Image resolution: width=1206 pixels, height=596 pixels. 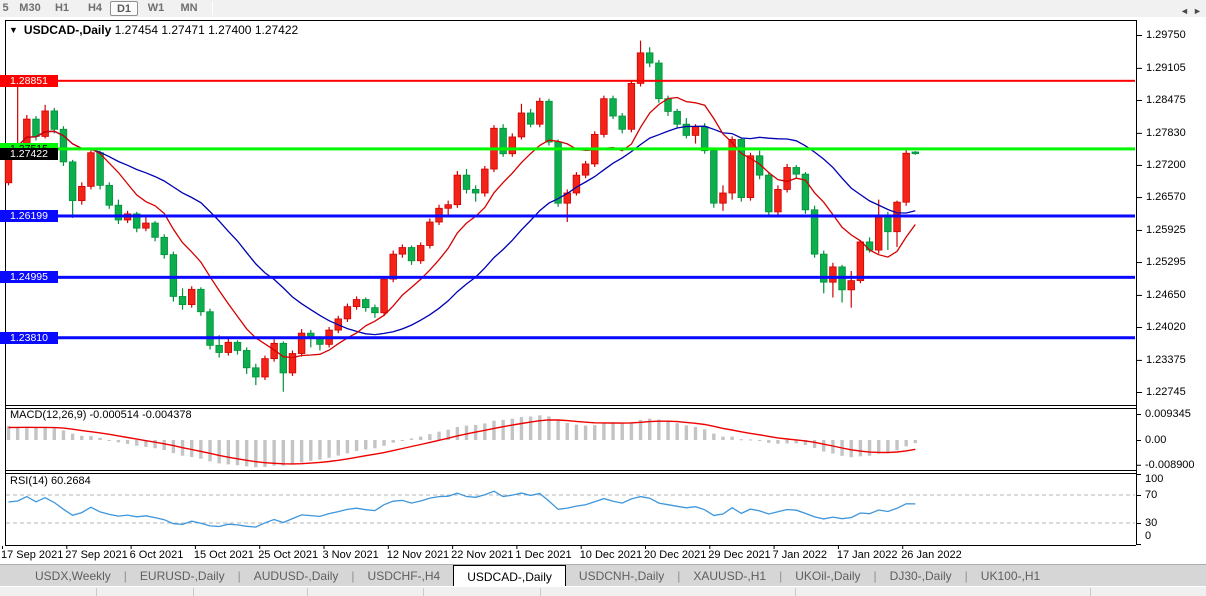 I want to click on date-axis-tick-label: 25 Oct 2021, so click(x=288, y=555).